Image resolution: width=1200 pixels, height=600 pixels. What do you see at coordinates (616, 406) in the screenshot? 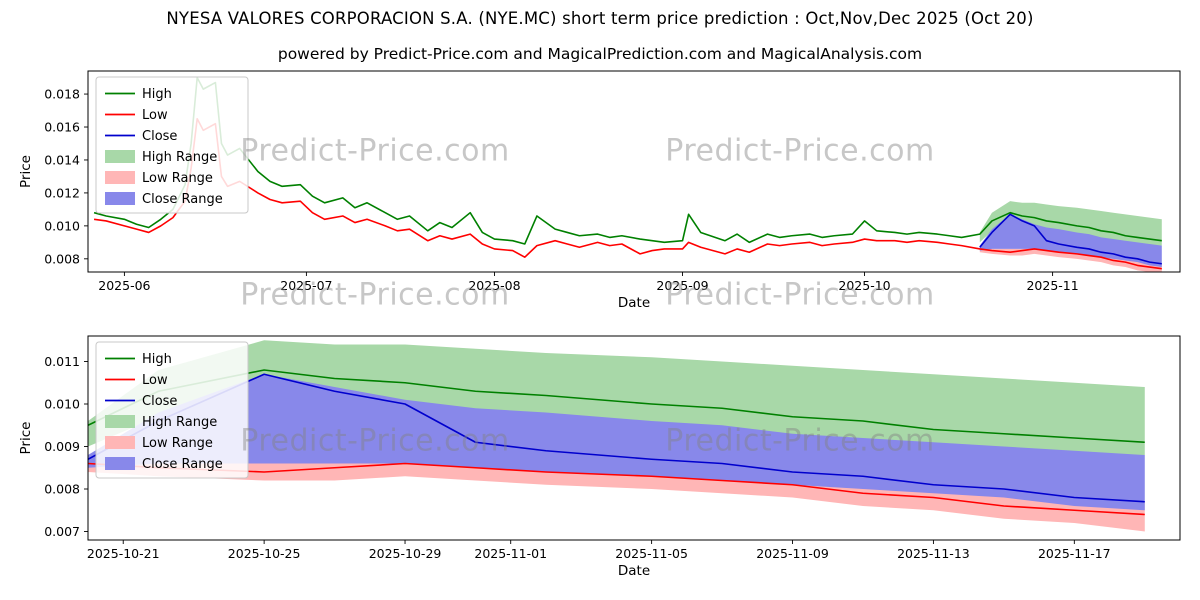
I see `high-line` at bounding box center [616, 406].